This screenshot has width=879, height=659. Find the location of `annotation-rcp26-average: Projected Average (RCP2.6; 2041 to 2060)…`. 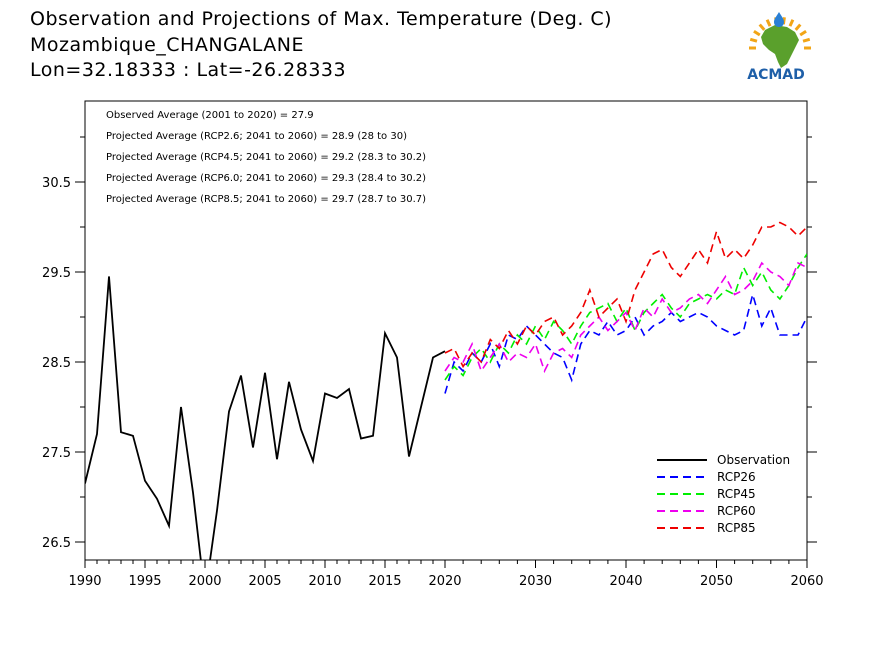

annotation-rcp26-average: Projected Average (RCP2.6; 2041 to 2060)… is located at coordinates (256, 136).